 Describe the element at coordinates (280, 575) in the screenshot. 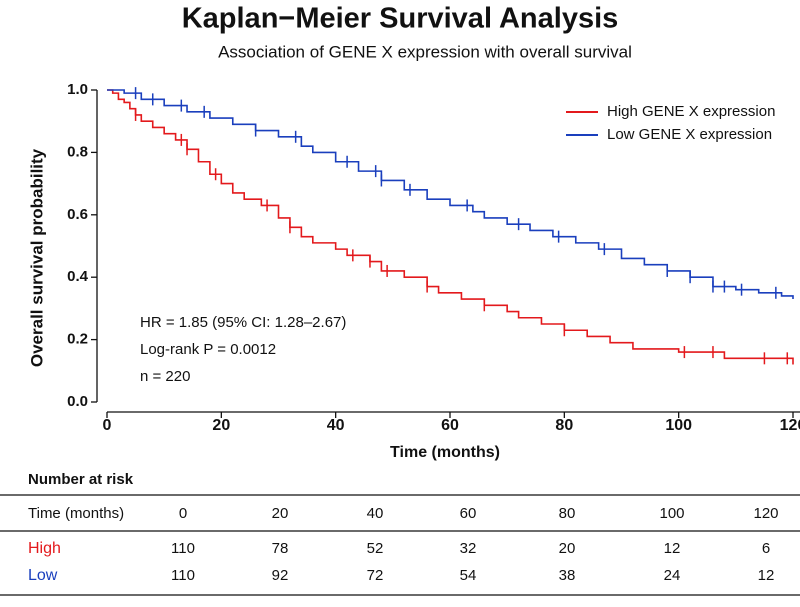

I see `risk-count: 92` at that location.